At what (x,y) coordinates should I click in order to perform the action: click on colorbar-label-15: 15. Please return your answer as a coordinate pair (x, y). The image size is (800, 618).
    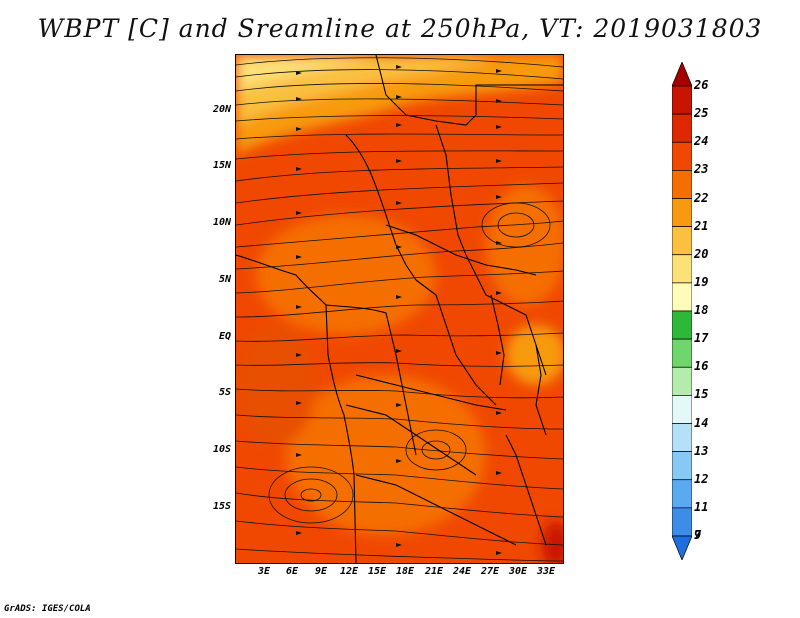
    Looking at the image, I should click on (701, 394).